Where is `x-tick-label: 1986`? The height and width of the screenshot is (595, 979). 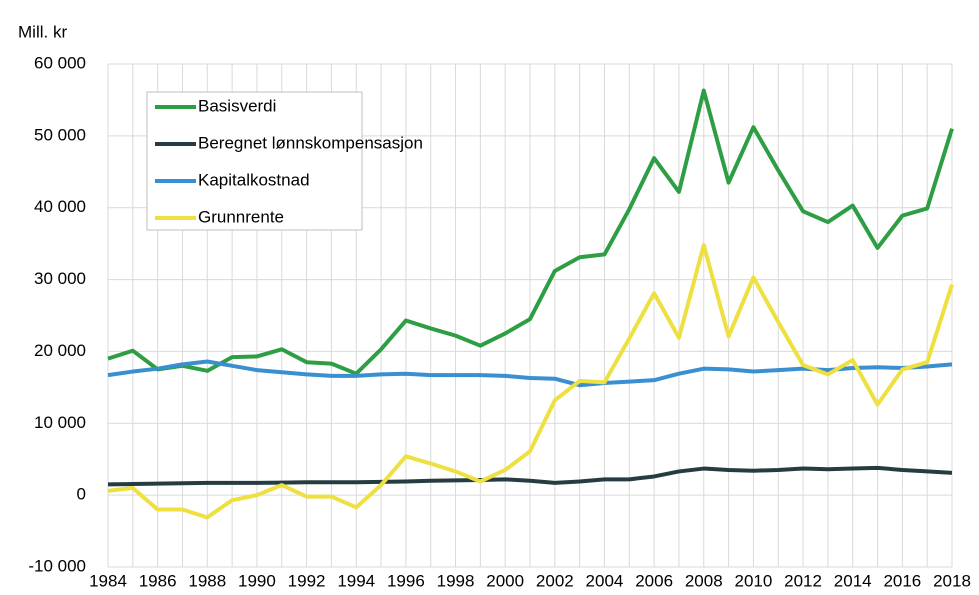 x-tick-label: 1986 is located at coordinates (158, 580).